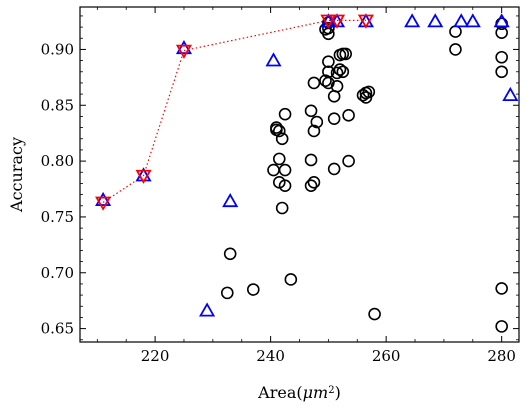 The image size is (532, 411). Describe the element at coordinates (386, 356) in the screenshot. I see `x-tick-label: 260` at that location.